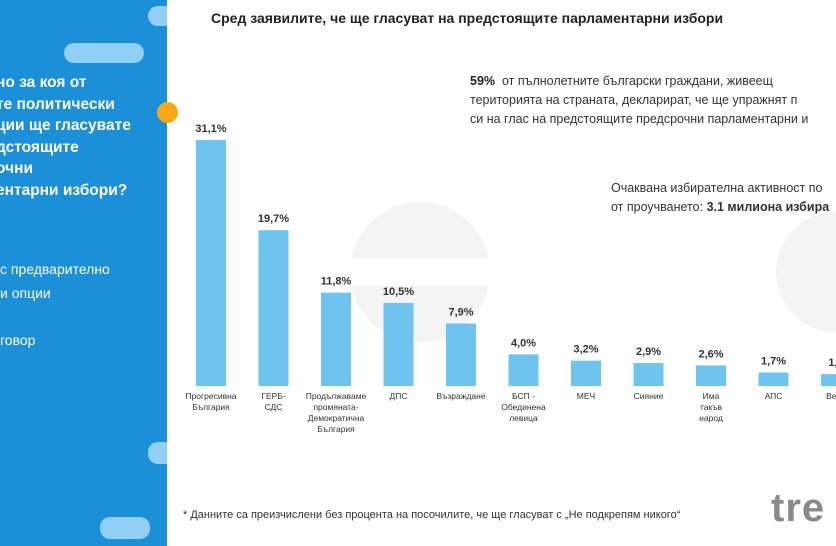 Image resolution: width=836 pixels, height=546 pixels. Describe the element at coordinates (398, 396) in the screenshot. I see `category-label: ДПС` at that location.